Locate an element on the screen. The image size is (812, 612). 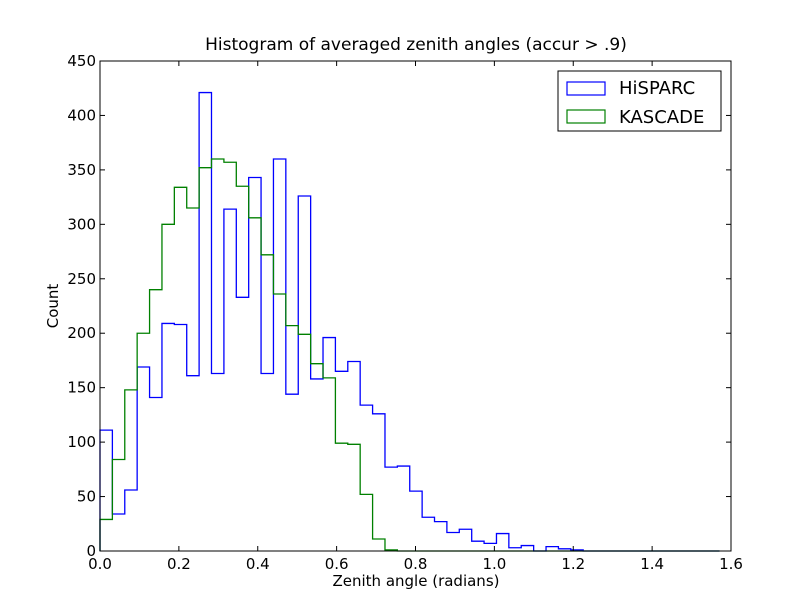
x-tick-label: 0.4 is located at coordinates (258, 564).